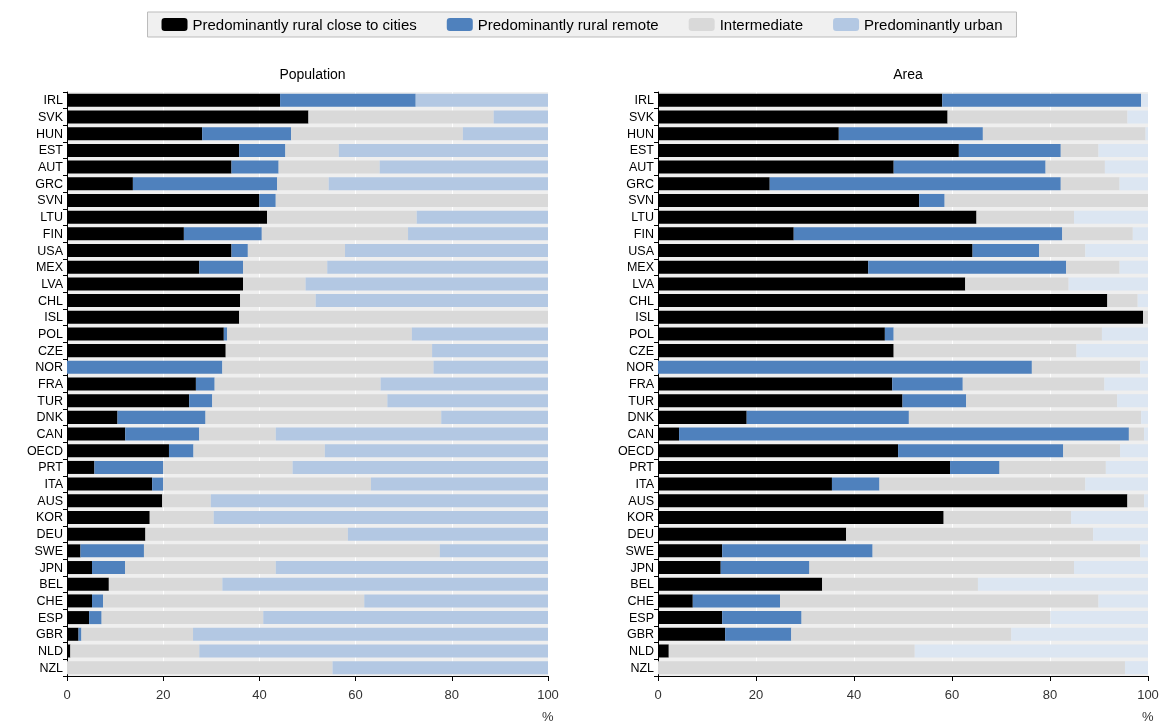  What do you see at coordinates (641, 200) in the screenshot?
I see `y-tick-label: SVN` at bounding box center [641, 200].